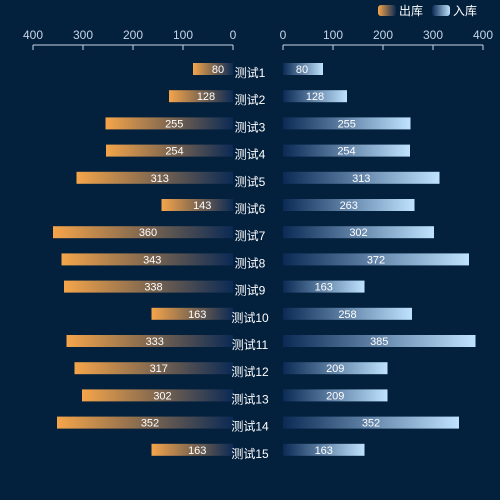 The width and height of the screenshot is (500, 500). I want to click on out-value-label: 317, so click(159, 369).